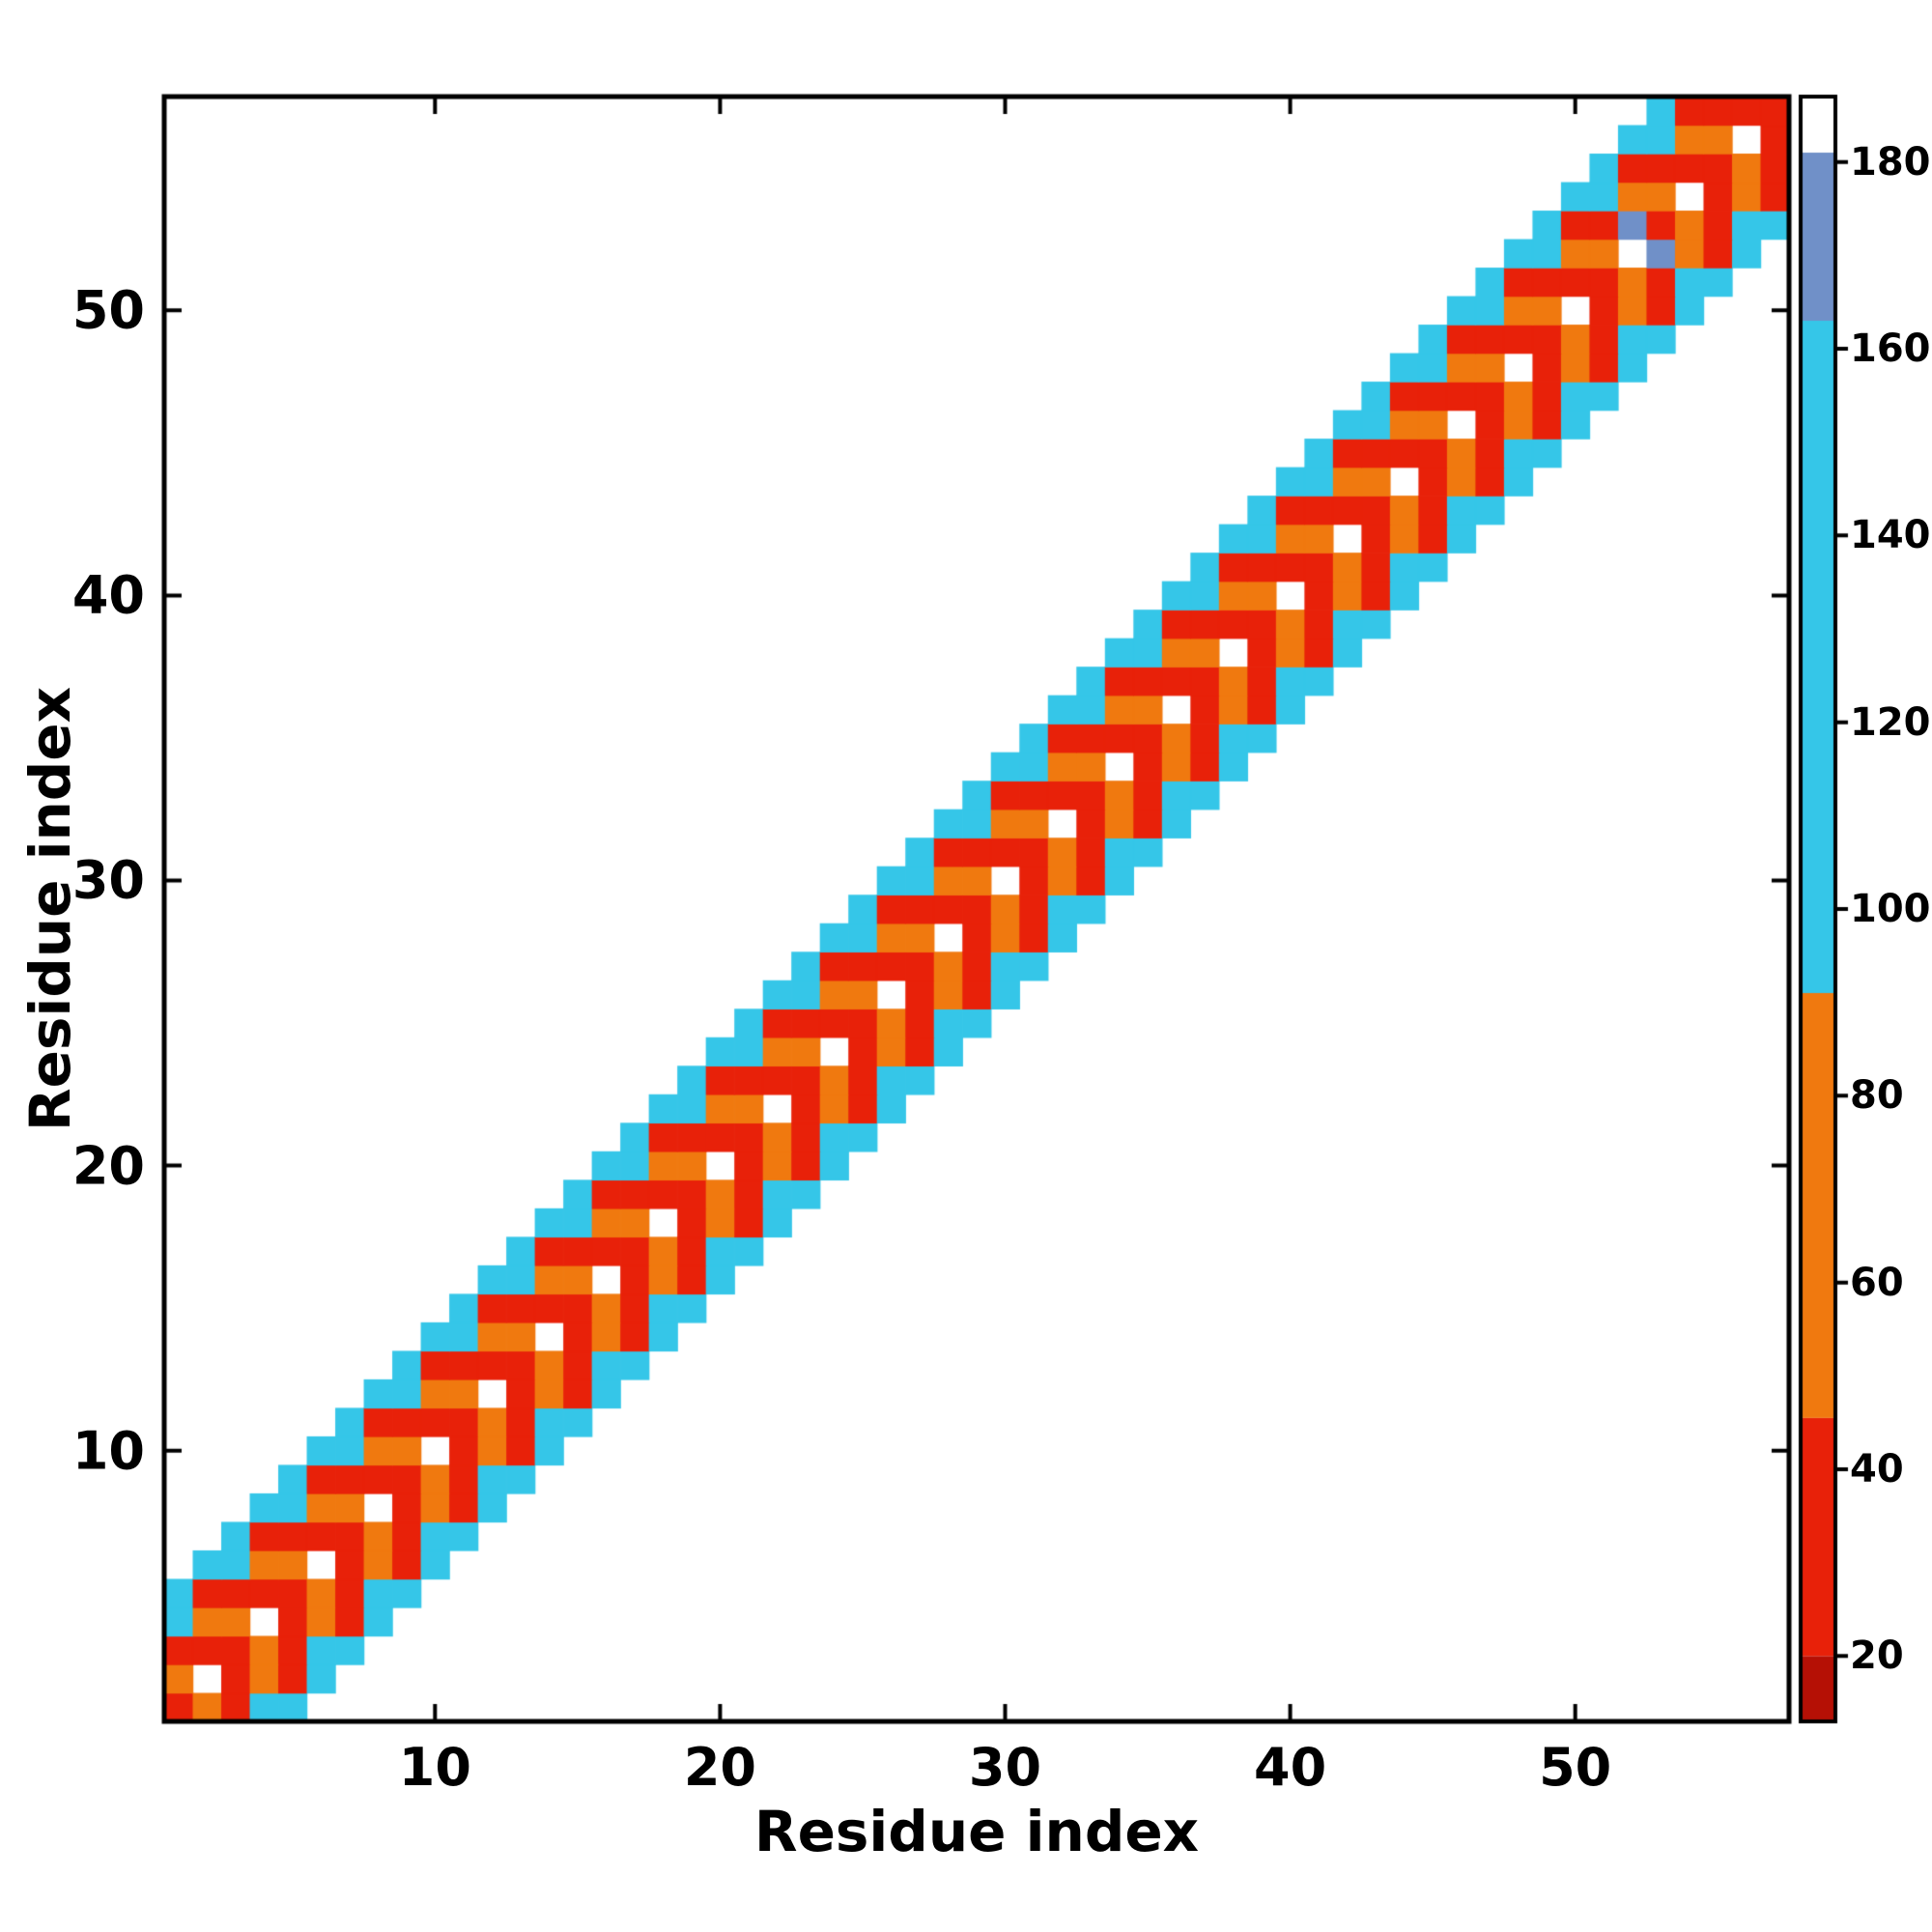 The height and width of the screenshot is (1932, 1932). I want to click on colorbar-tick-label: 140, so click(1890, 535).